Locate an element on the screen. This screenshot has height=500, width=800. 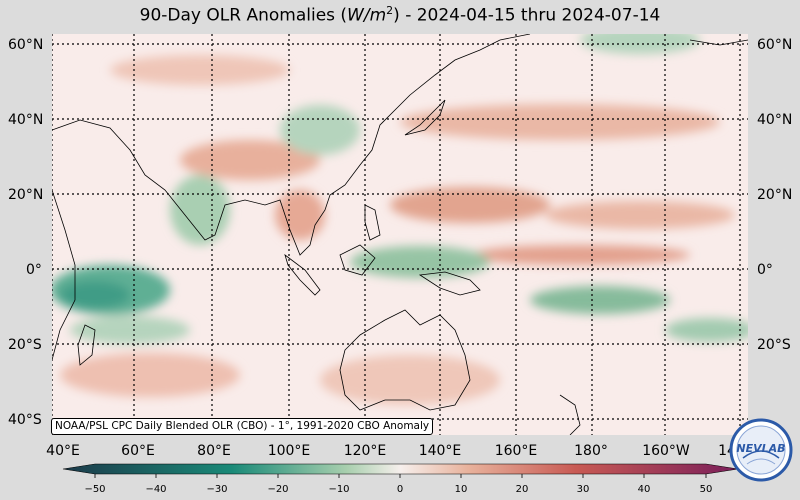
lat-label-left: 20°N is located at coordinates (26, 195).